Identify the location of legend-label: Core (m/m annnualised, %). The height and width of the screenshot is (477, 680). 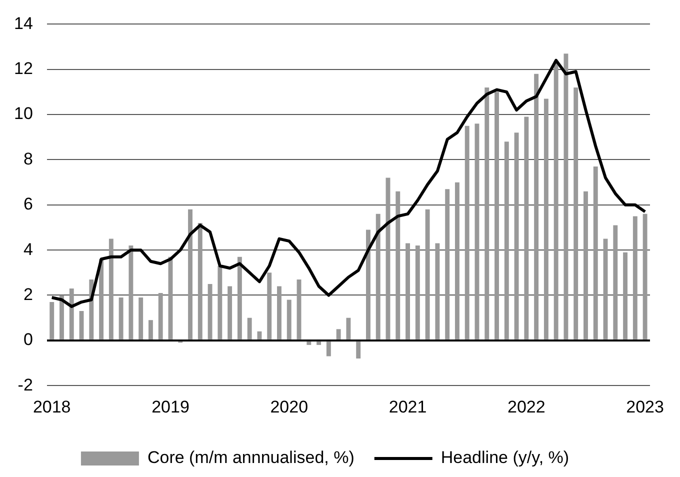
(250, 458).